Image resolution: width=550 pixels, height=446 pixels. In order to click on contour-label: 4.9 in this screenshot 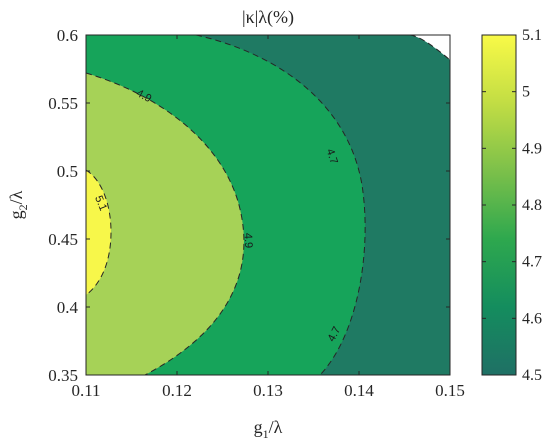, I will do `click(248, 241)`.